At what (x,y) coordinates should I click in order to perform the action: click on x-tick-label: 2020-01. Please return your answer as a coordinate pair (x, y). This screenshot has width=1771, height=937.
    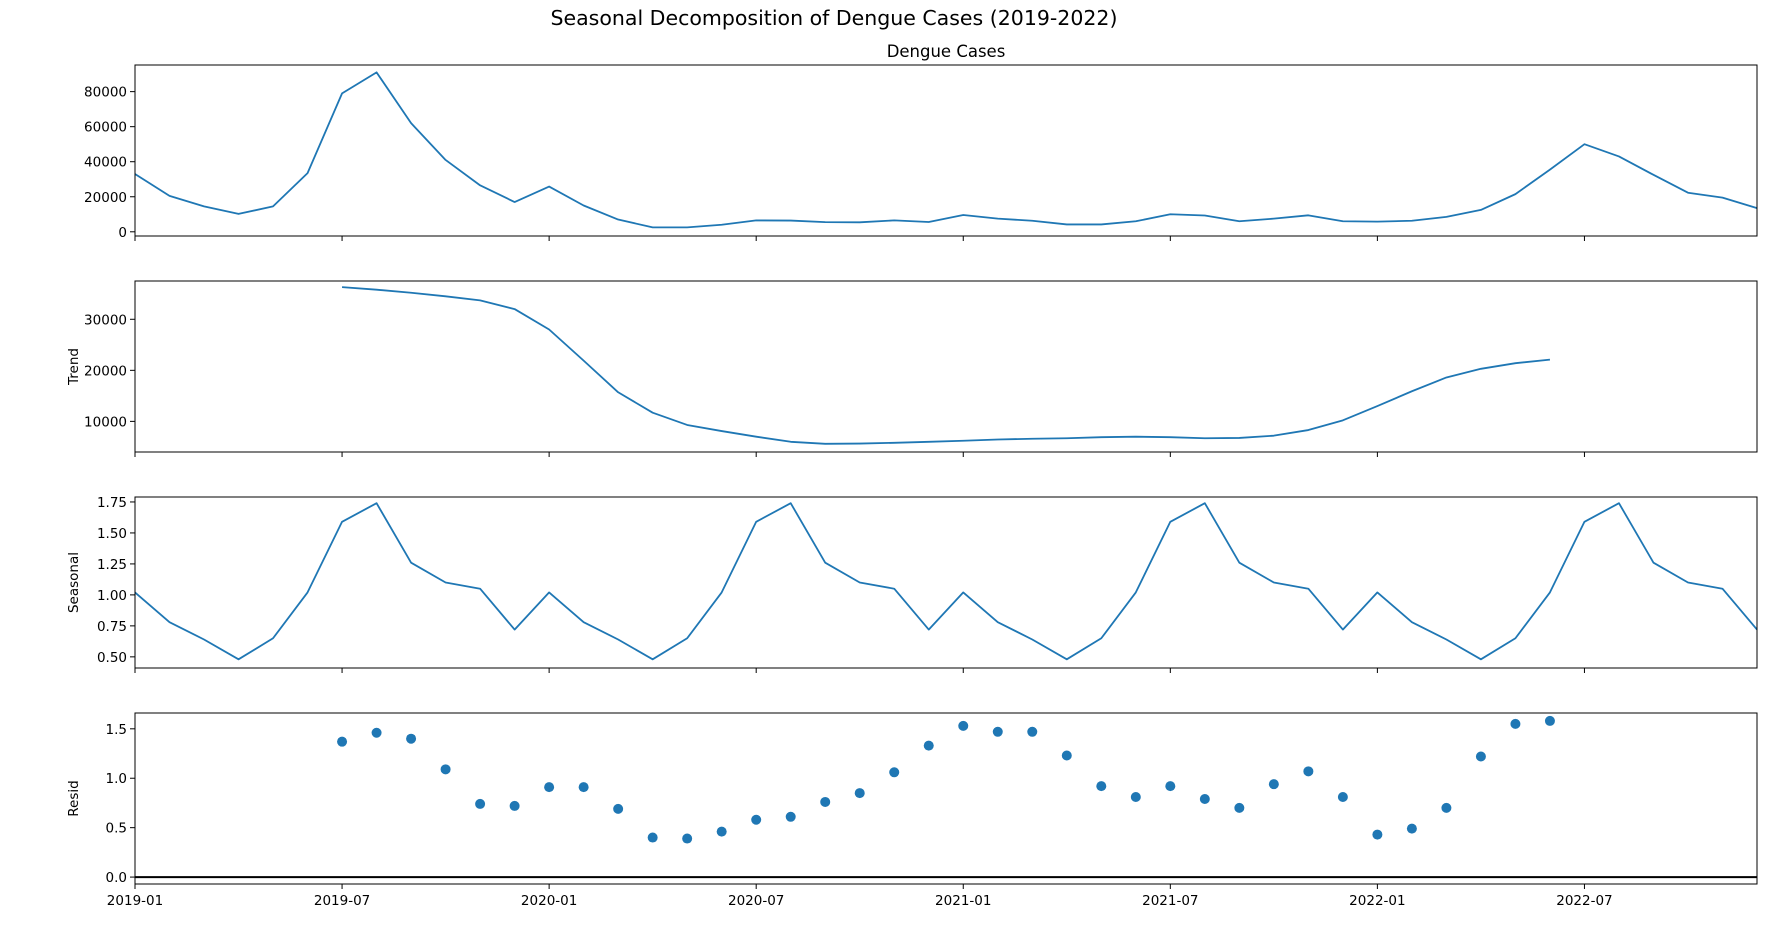
    Looking at the image, I should click on (549, 901).